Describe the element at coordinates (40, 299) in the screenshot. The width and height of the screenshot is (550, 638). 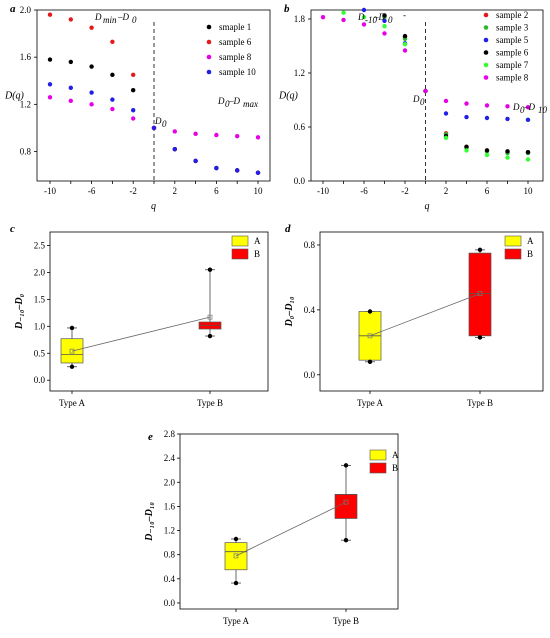
I see `y-tick-label: 1.5` at that location.